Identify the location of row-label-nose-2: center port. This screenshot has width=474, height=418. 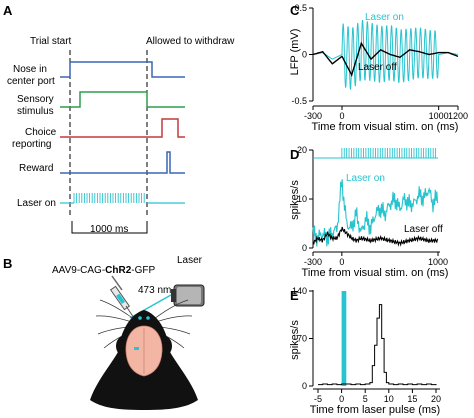
(31, 81).